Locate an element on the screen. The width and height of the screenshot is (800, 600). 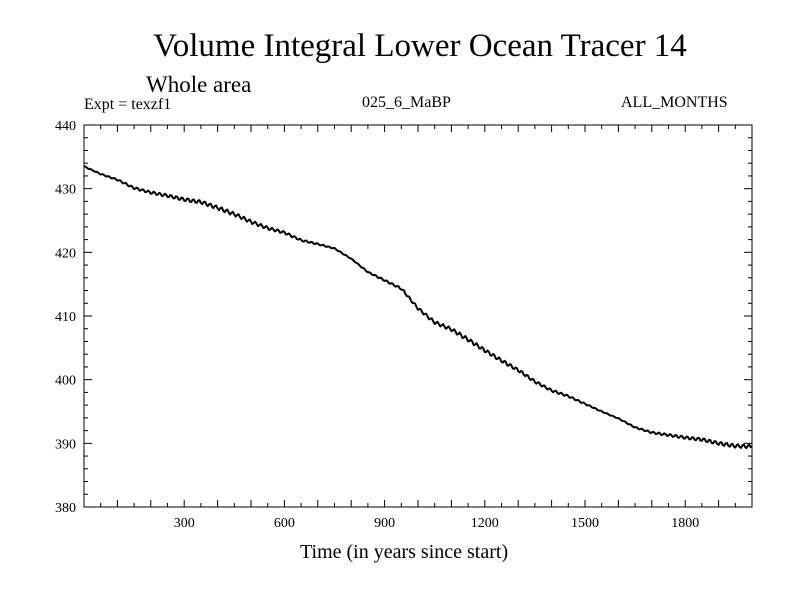
chart-title: Volume Integral Lower Ocean Tracer 14 is located at coordinates (420, 46).